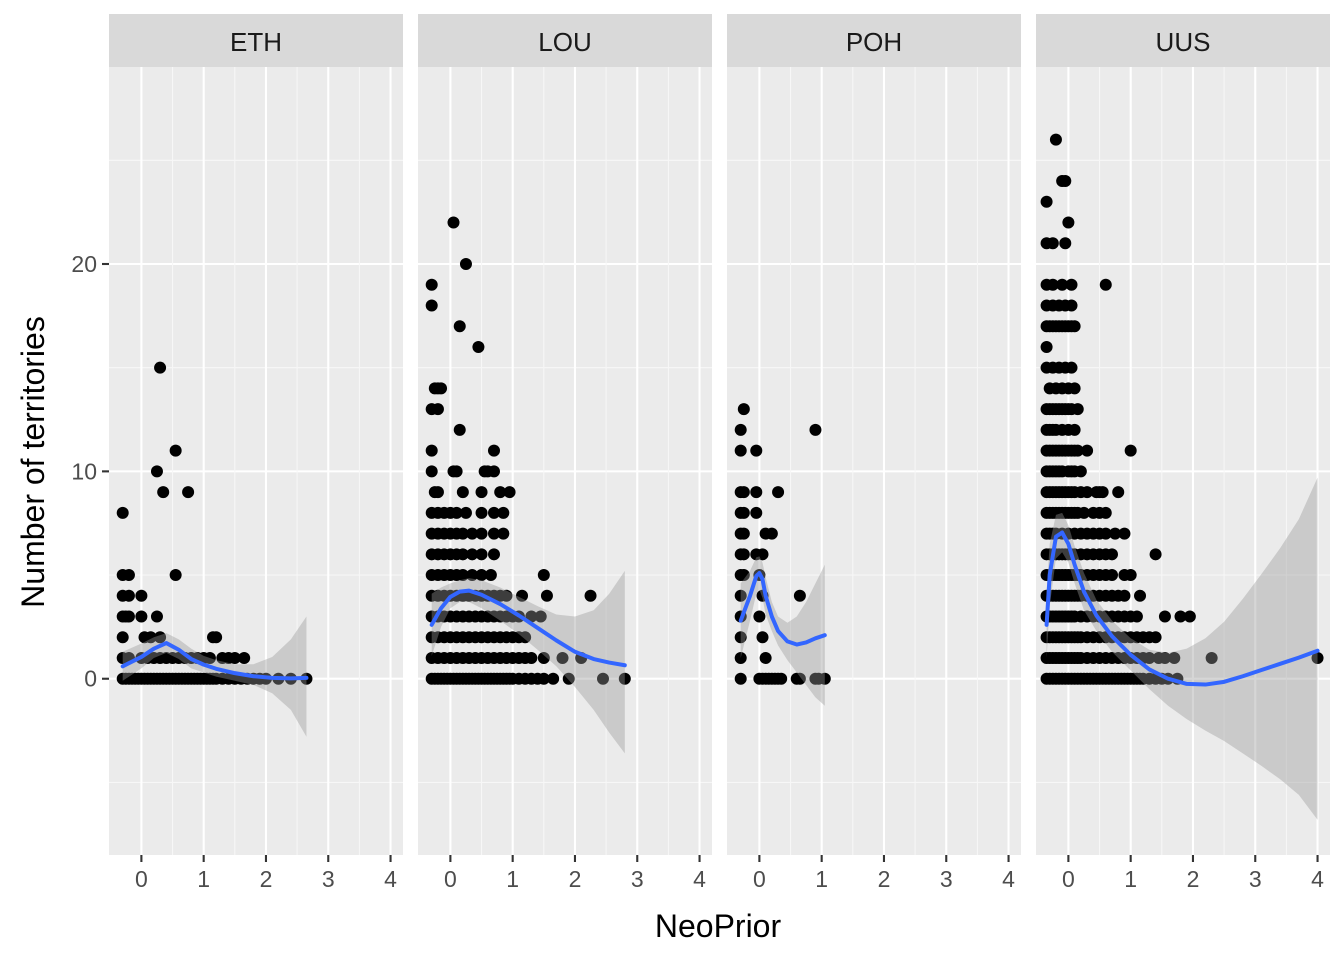 Image resolution: width=1344 pixels, height=960 pixels. Describe the element at coordinates (564, 42) in the screenshot. I see `facet-strip-label: LOU` at that location.